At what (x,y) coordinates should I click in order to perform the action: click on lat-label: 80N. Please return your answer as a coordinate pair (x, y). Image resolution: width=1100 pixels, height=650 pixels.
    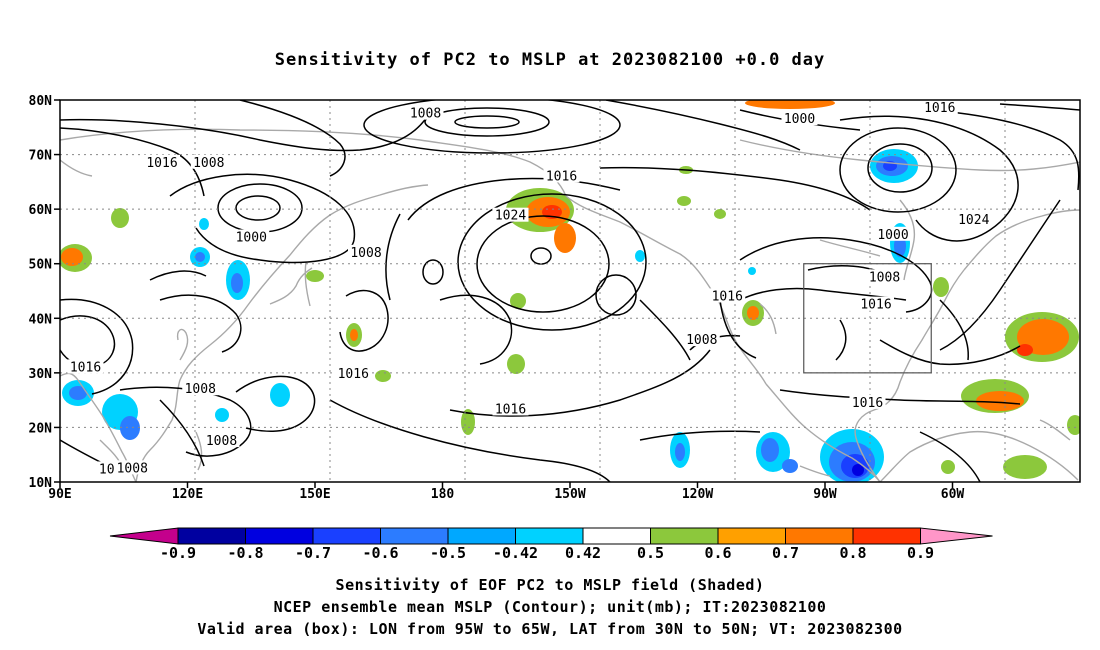
    Looking at the image, I should click on (41, 101).